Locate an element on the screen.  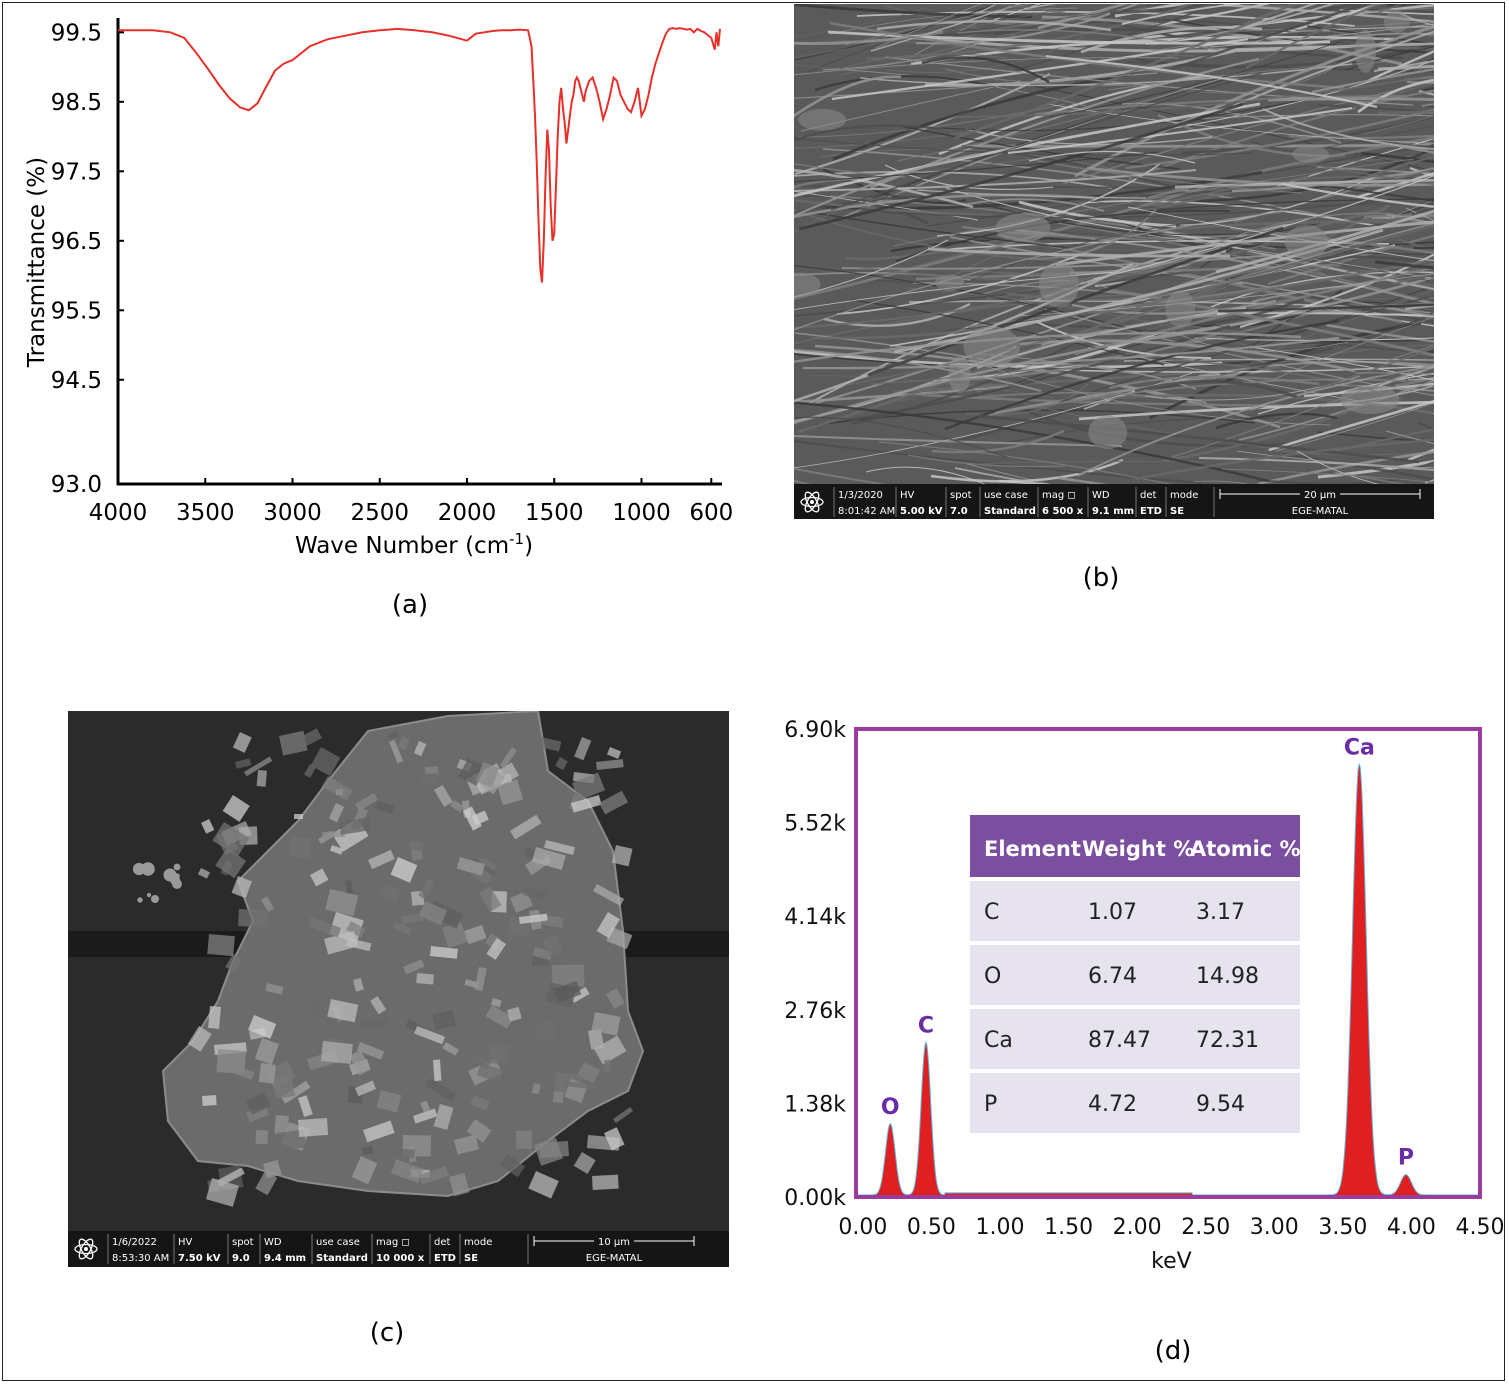
peak-label-ca: Ca is located at coordinates (1359, 747).